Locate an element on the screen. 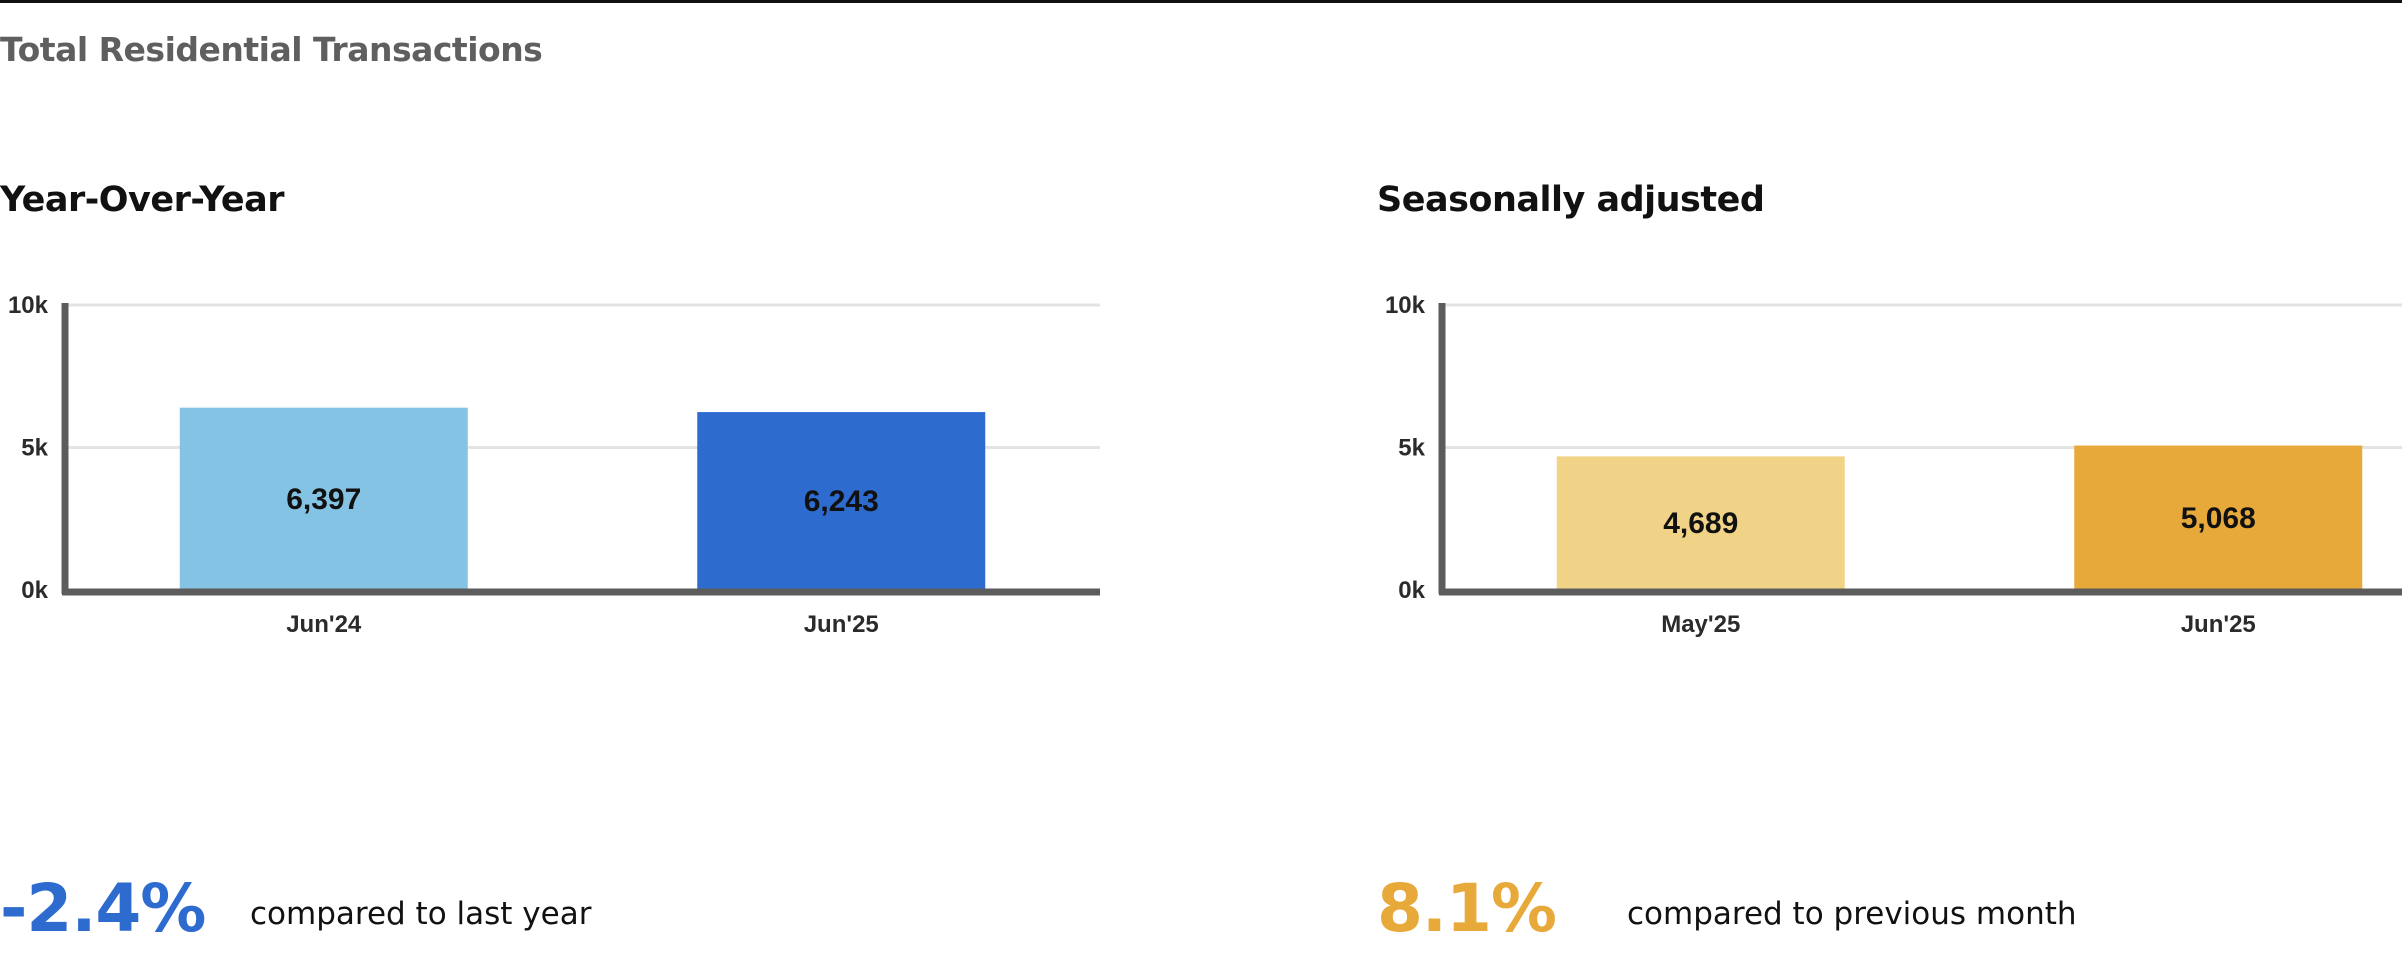 The height and width of the screenshot is (974, 2402). seasonal-change-text: compared to previous month is located at coordinates (1852, 914).